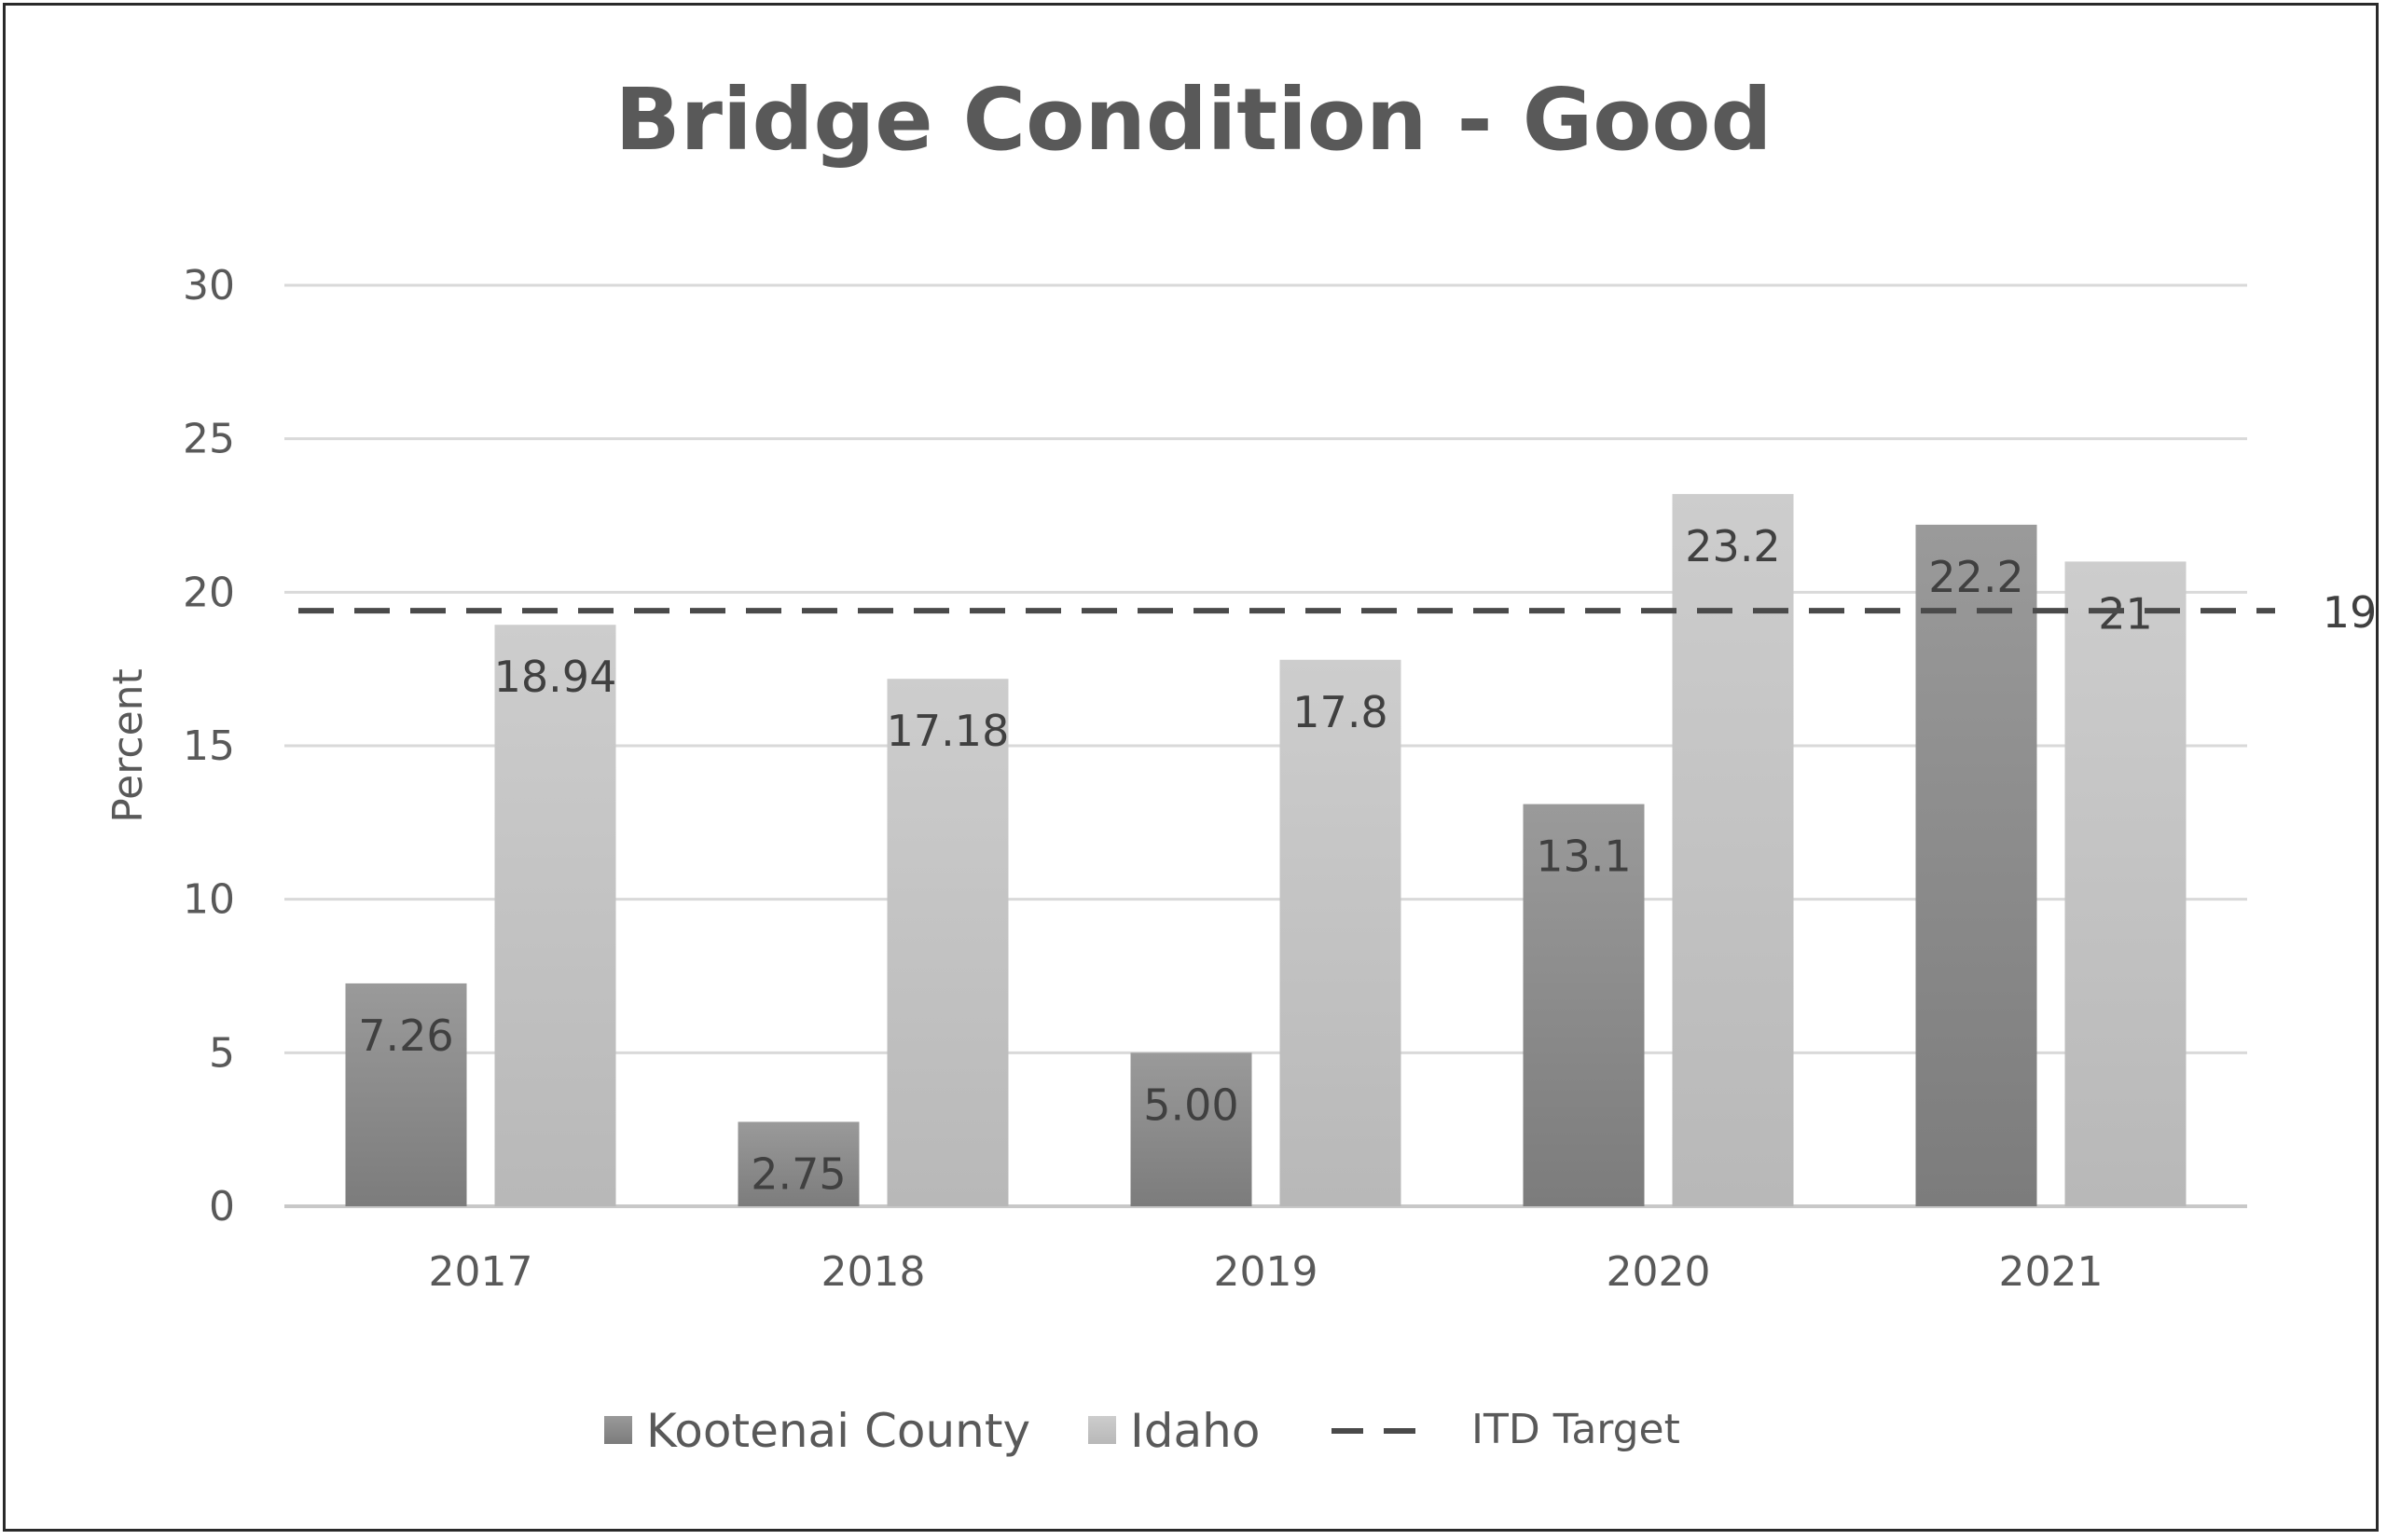  I want to click on bar-idaho-2017, so click(555, 915).